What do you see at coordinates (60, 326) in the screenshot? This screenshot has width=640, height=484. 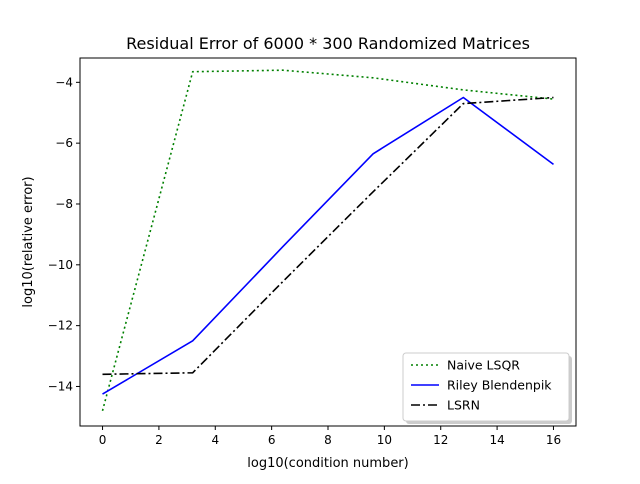 I see `y-tick-label: −12` at bounding box center [60, 326].